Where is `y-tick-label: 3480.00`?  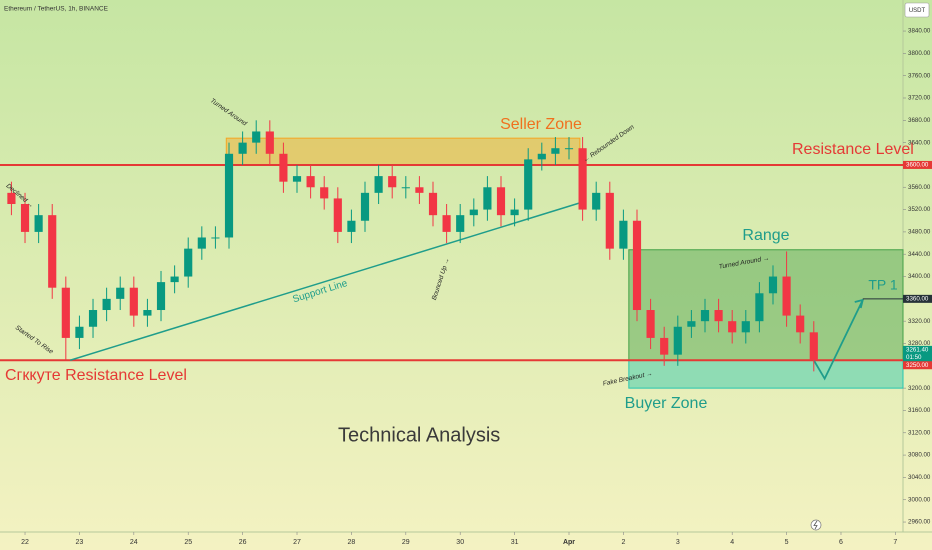 y-tick-label: 3480.00 is located at coordinates (919, 232).